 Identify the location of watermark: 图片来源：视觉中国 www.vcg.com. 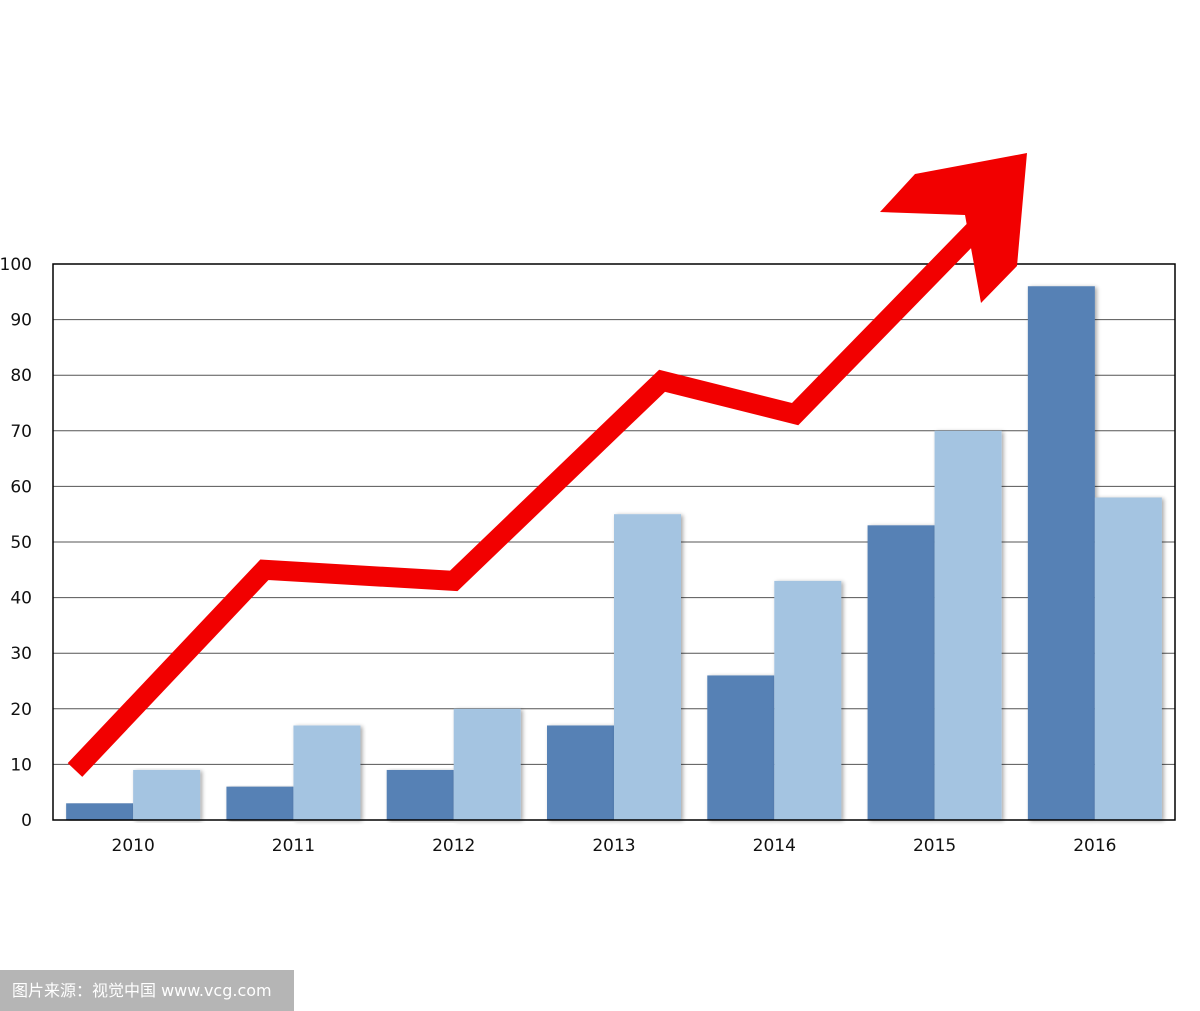
(147, 990).